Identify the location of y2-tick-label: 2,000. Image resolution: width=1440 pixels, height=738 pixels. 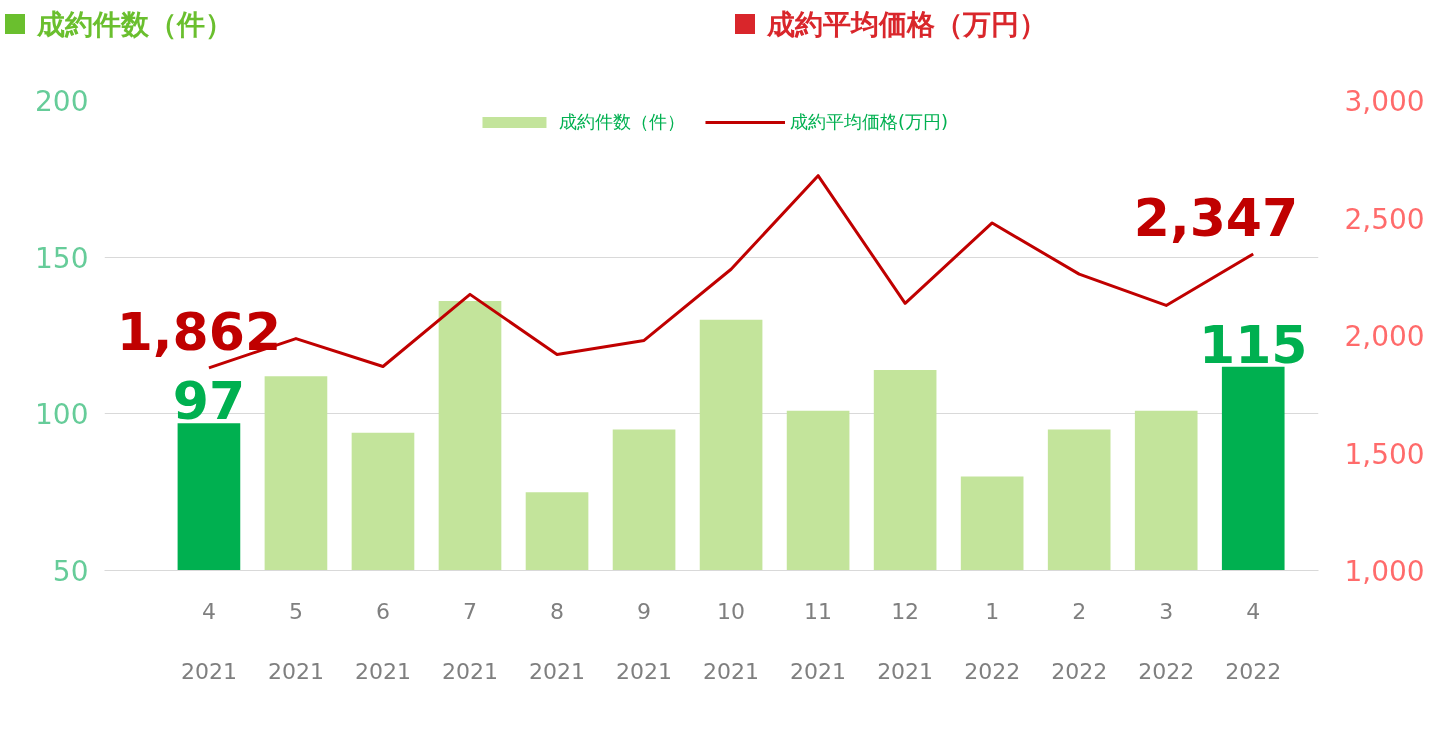
(1384, 336).